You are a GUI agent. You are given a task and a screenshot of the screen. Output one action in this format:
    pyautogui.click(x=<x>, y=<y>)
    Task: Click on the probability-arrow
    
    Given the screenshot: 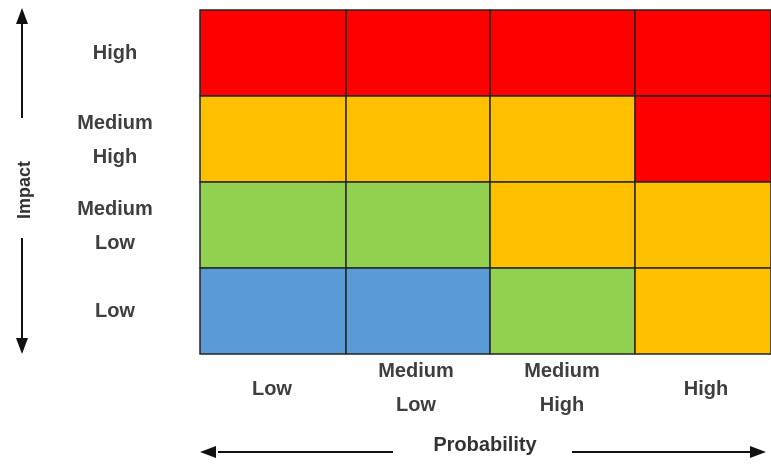 What is the action you would take?
    pyautogui.click(x=483, y=452)
    